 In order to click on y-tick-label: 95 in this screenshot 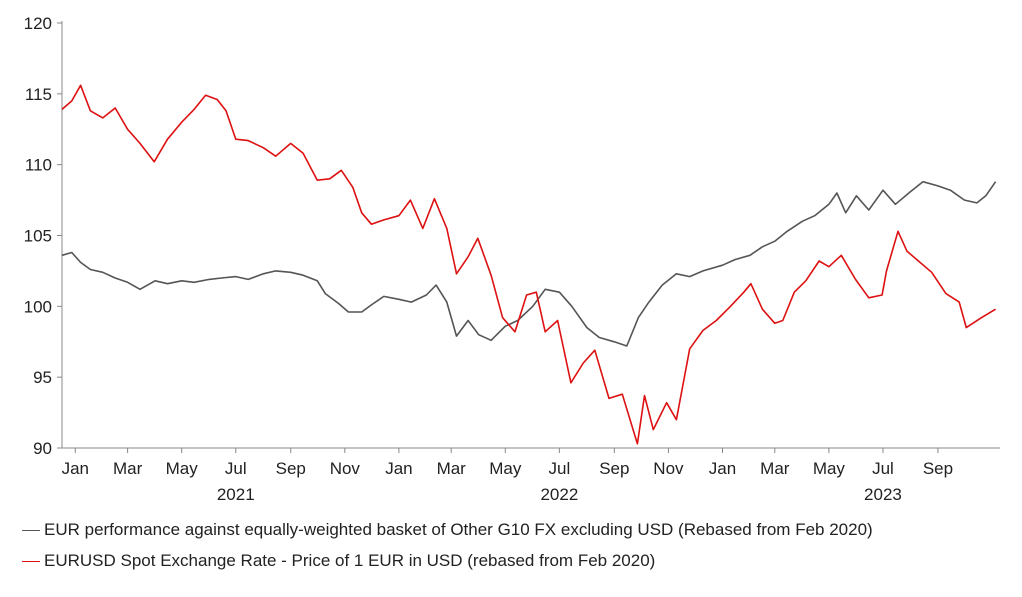, I will do `click(42, 377)`.